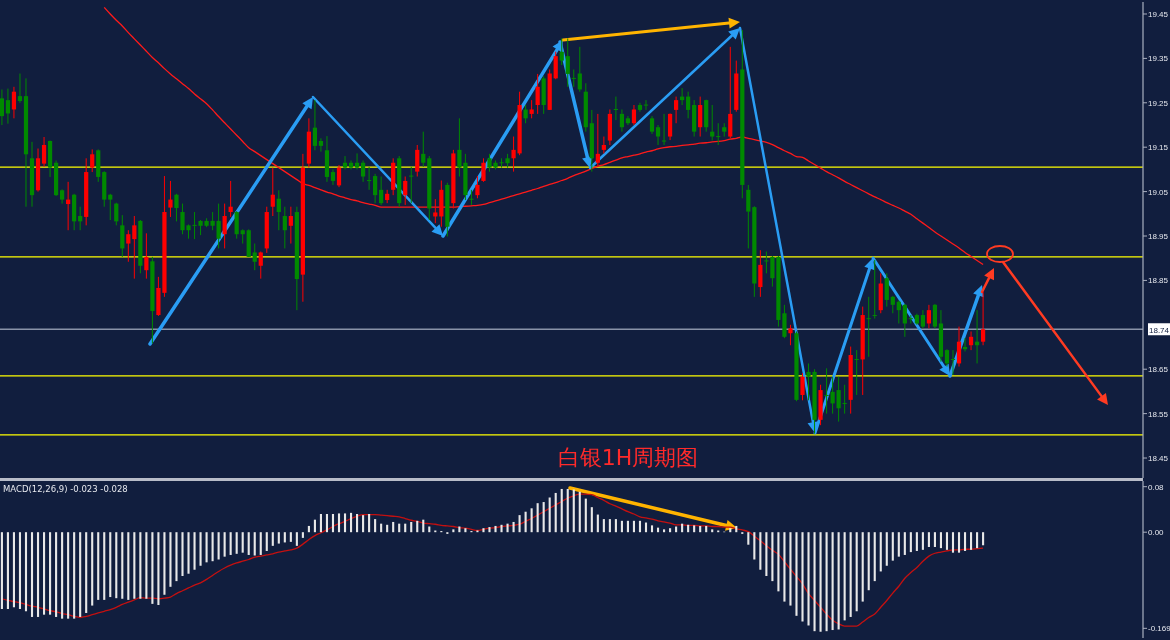  Describe the element at coordinates (1158, 459) in the screenshot. I see `y-tick-label: 18.45` at that location.